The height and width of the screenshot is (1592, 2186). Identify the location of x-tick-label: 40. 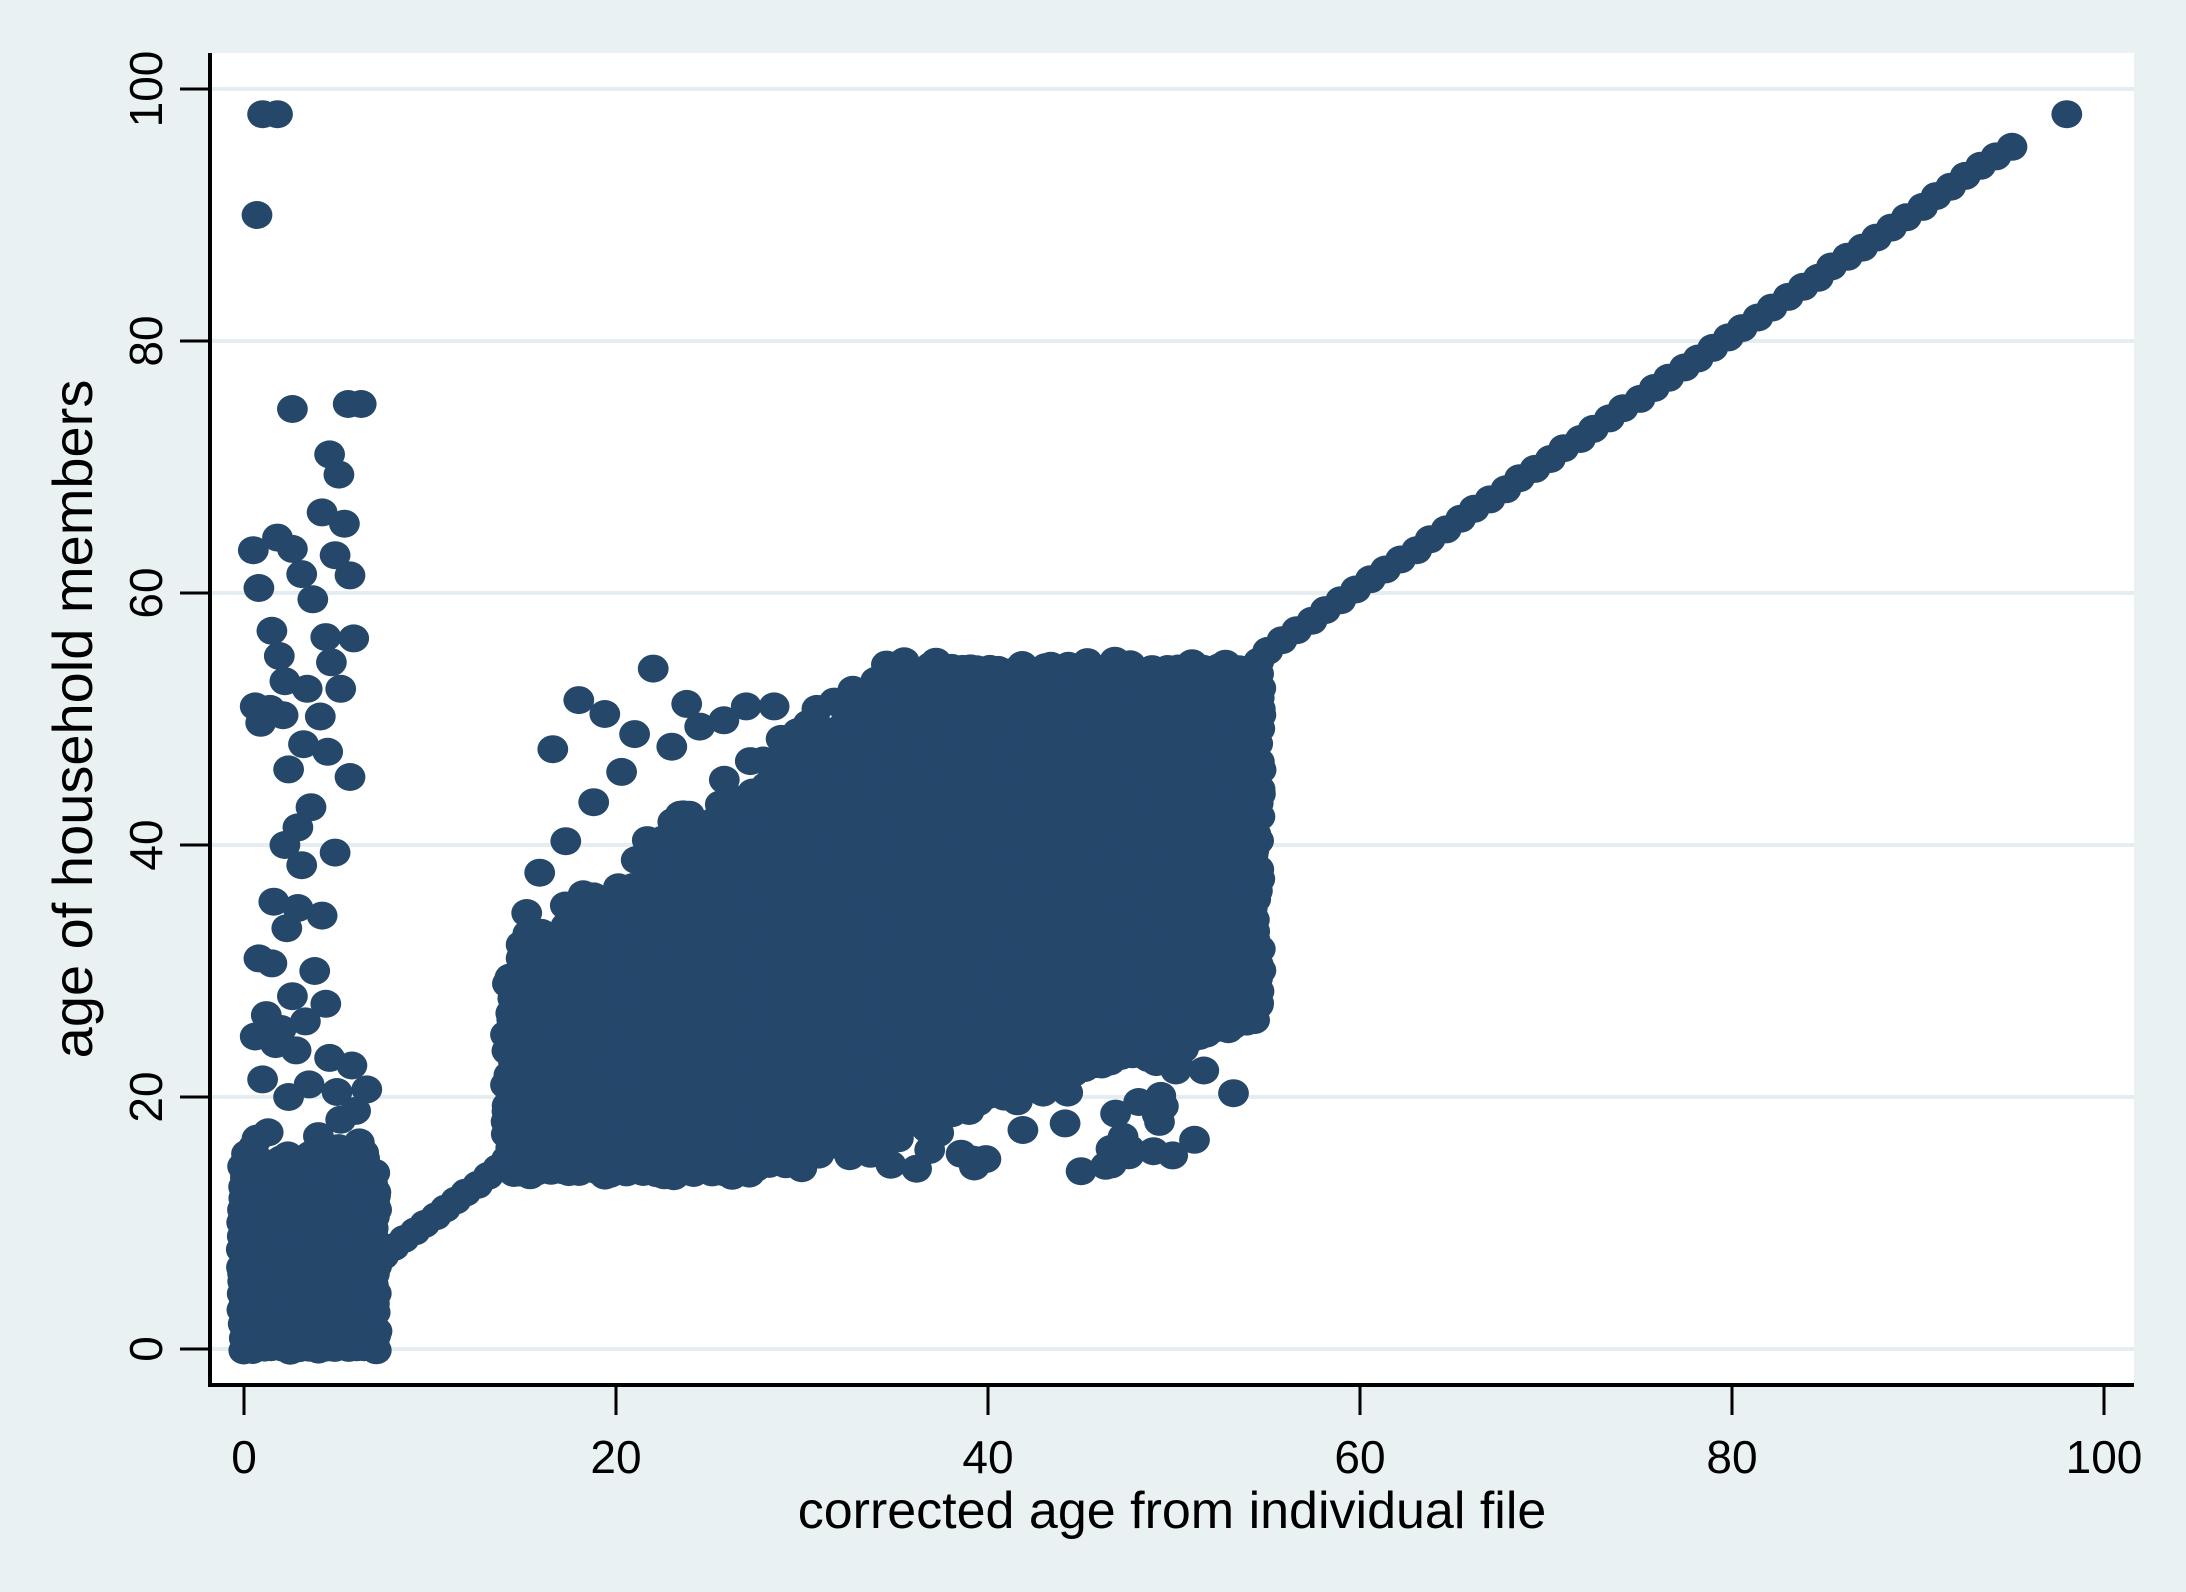
(987, 1457).